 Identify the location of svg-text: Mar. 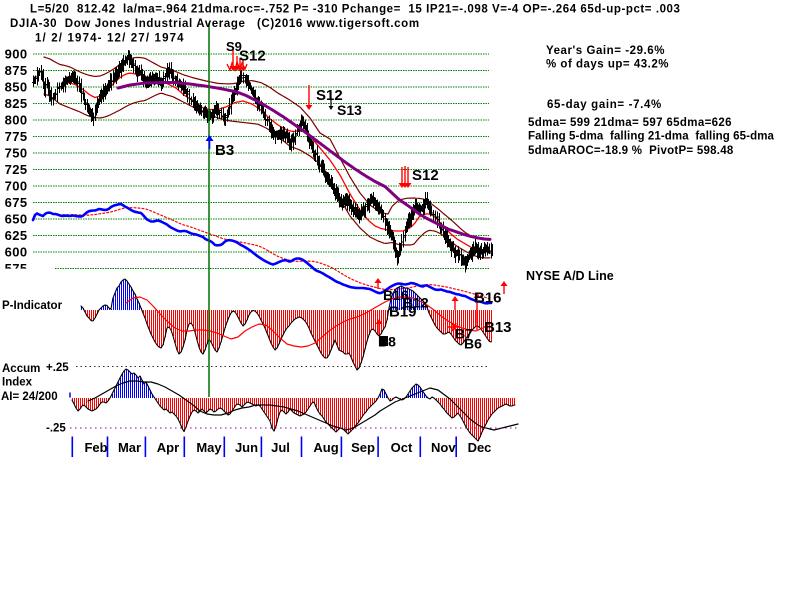
(129, 447).